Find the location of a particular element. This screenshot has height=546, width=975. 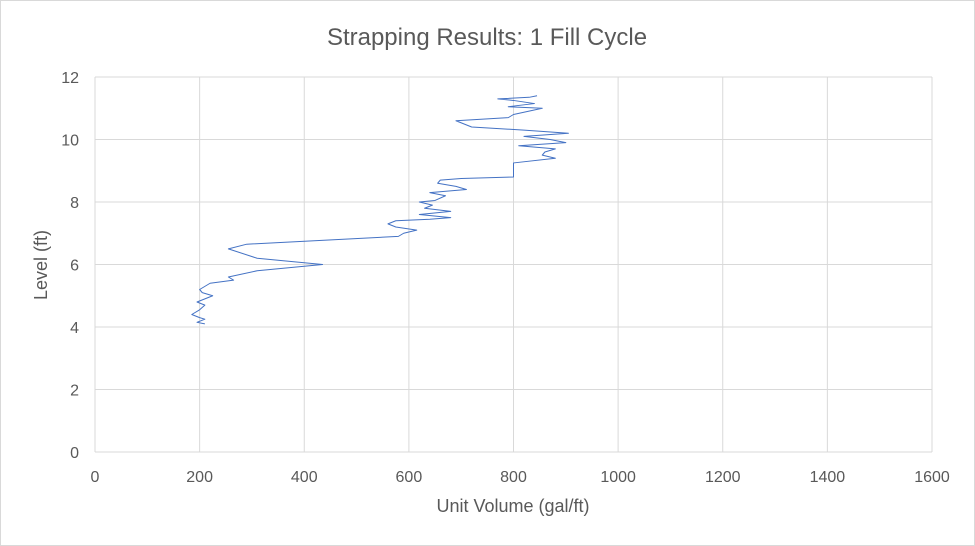

y-tick-label: 2 is located at coordinates (74, 391).